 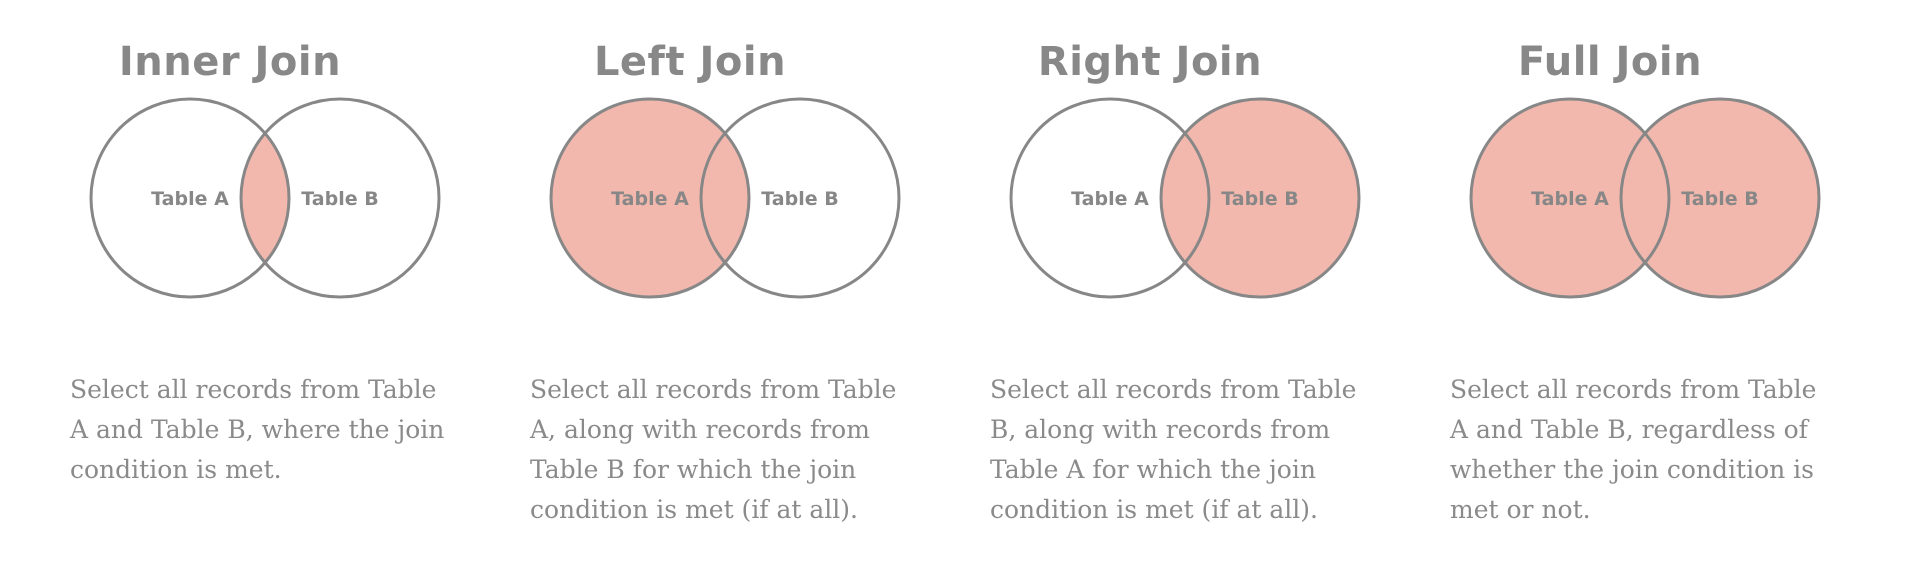 I want to click on left-join-venn-diagram: Table A Table B, so click(x=725, y=198).